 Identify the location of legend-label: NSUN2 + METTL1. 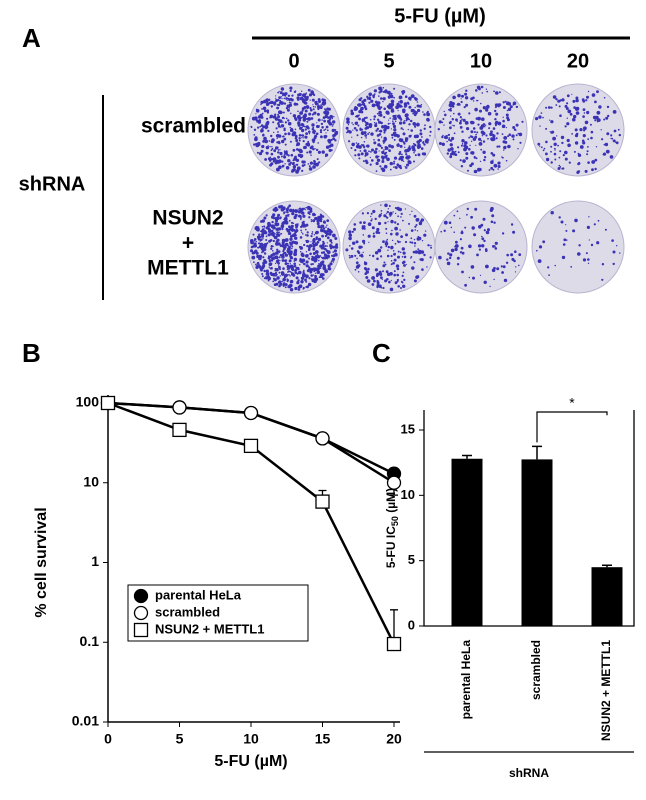
(209, 628).